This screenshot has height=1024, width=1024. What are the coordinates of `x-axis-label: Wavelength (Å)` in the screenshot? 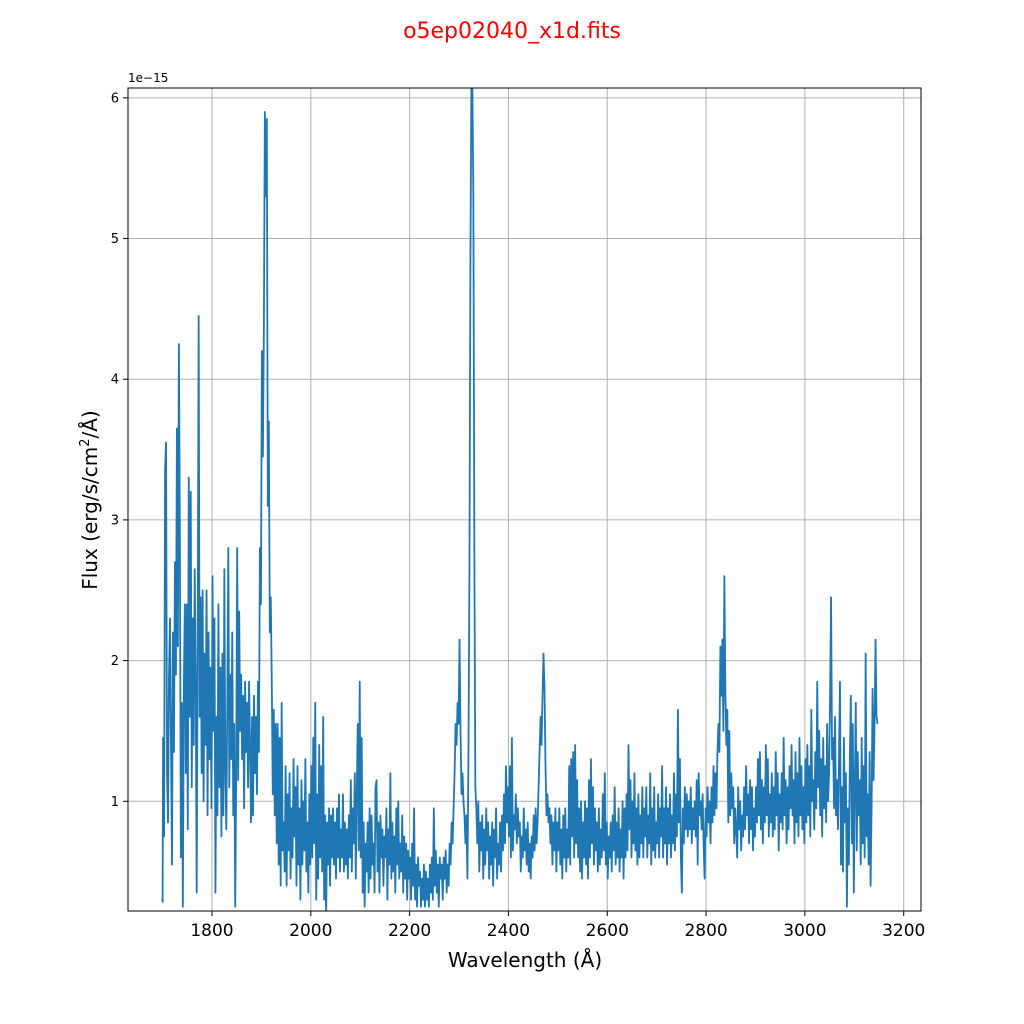 It's located at (525, 960).